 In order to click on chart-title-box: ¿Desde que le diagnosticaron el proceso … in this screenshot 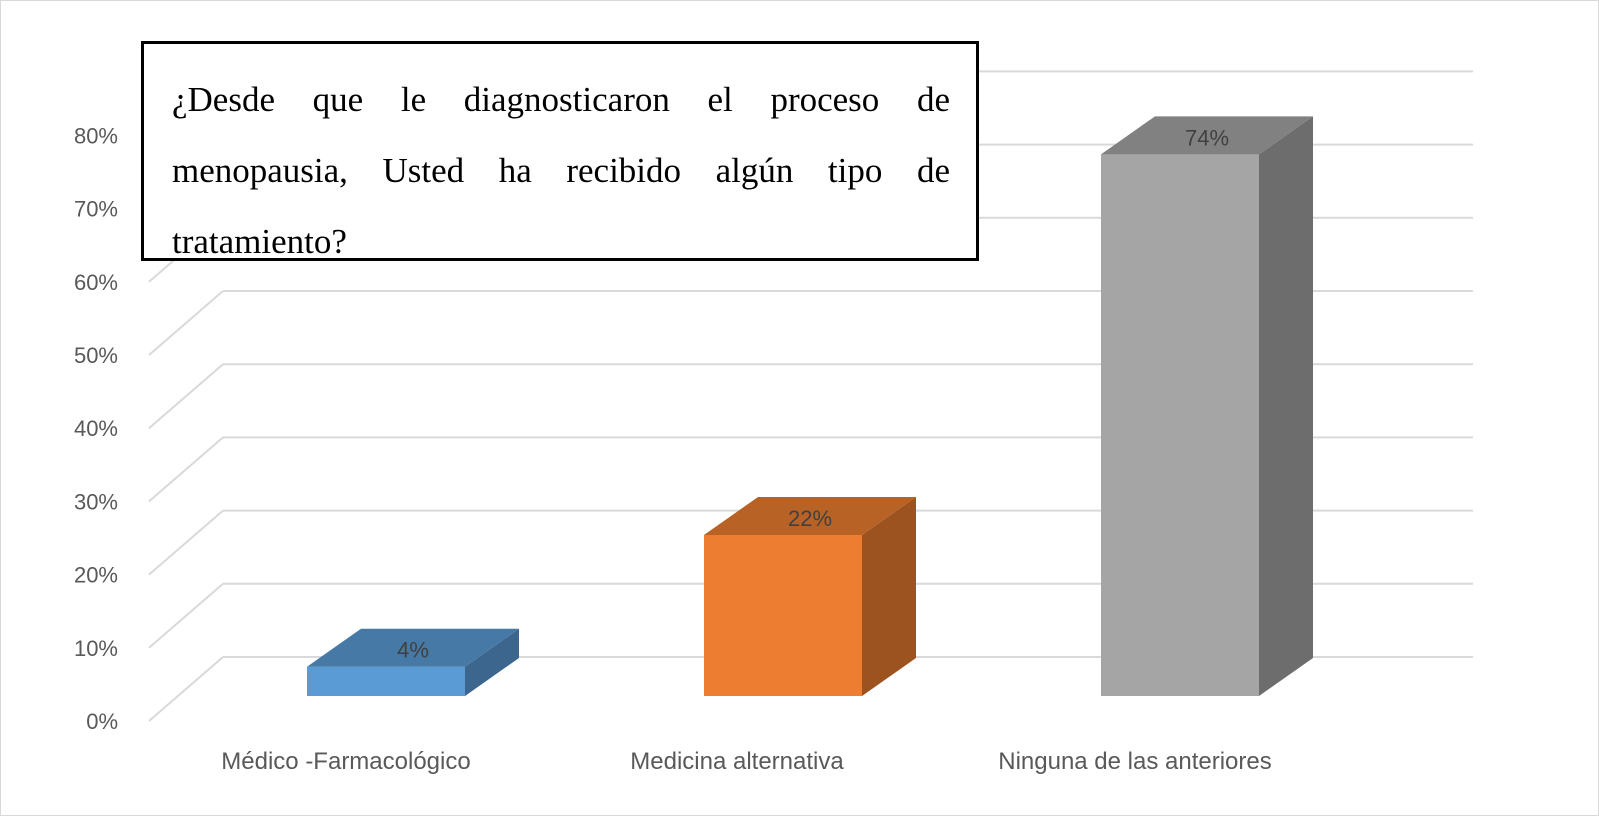, I will do `click(560, 151)`.